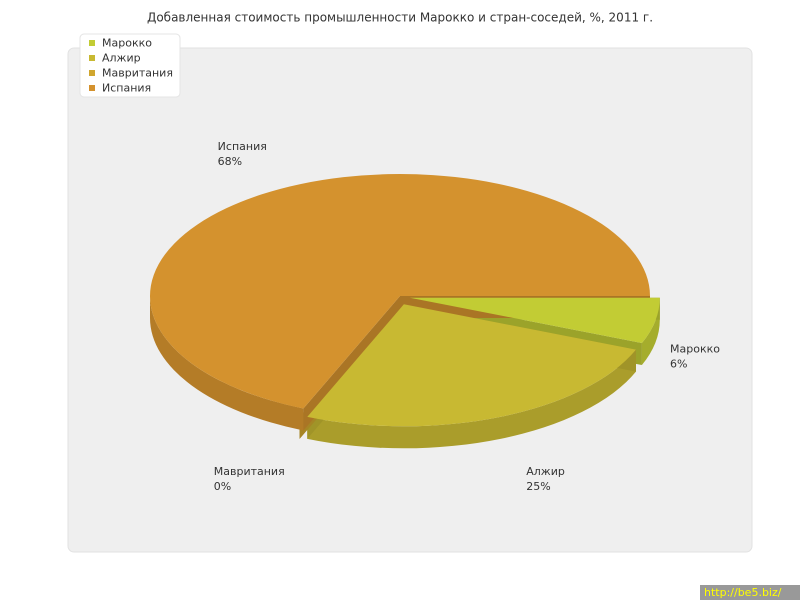  Describe the element at coordinates (137, 73) in the screenshot. I see `legend-label: Мавритания` at that location.